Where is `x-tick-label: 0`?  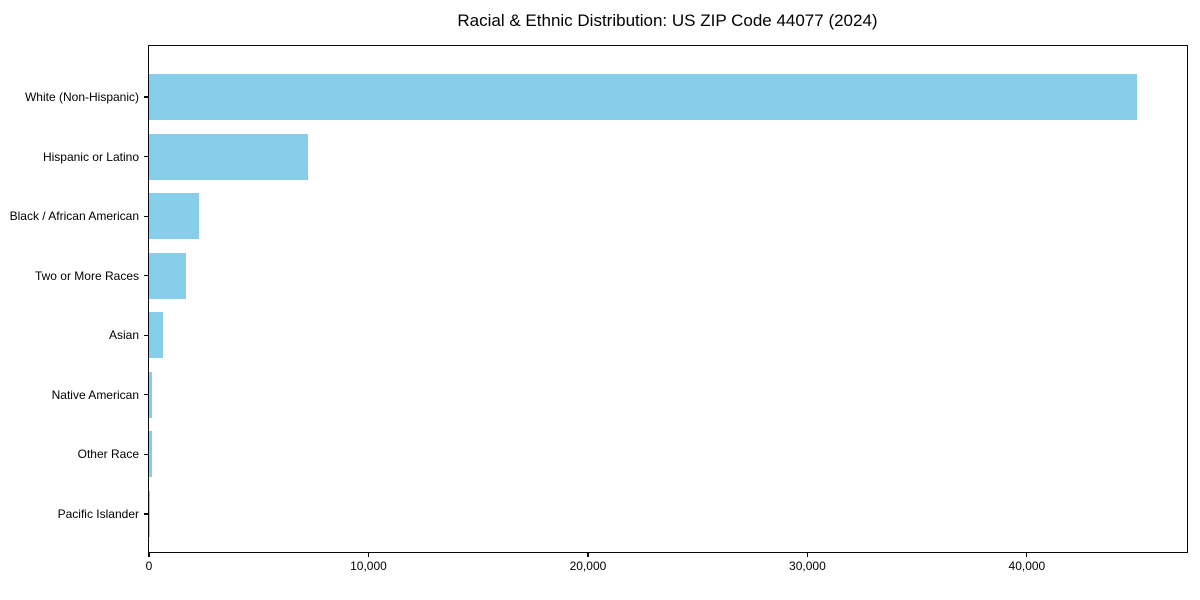 x-tick-label: 0 is located at coordinates (149, 566).